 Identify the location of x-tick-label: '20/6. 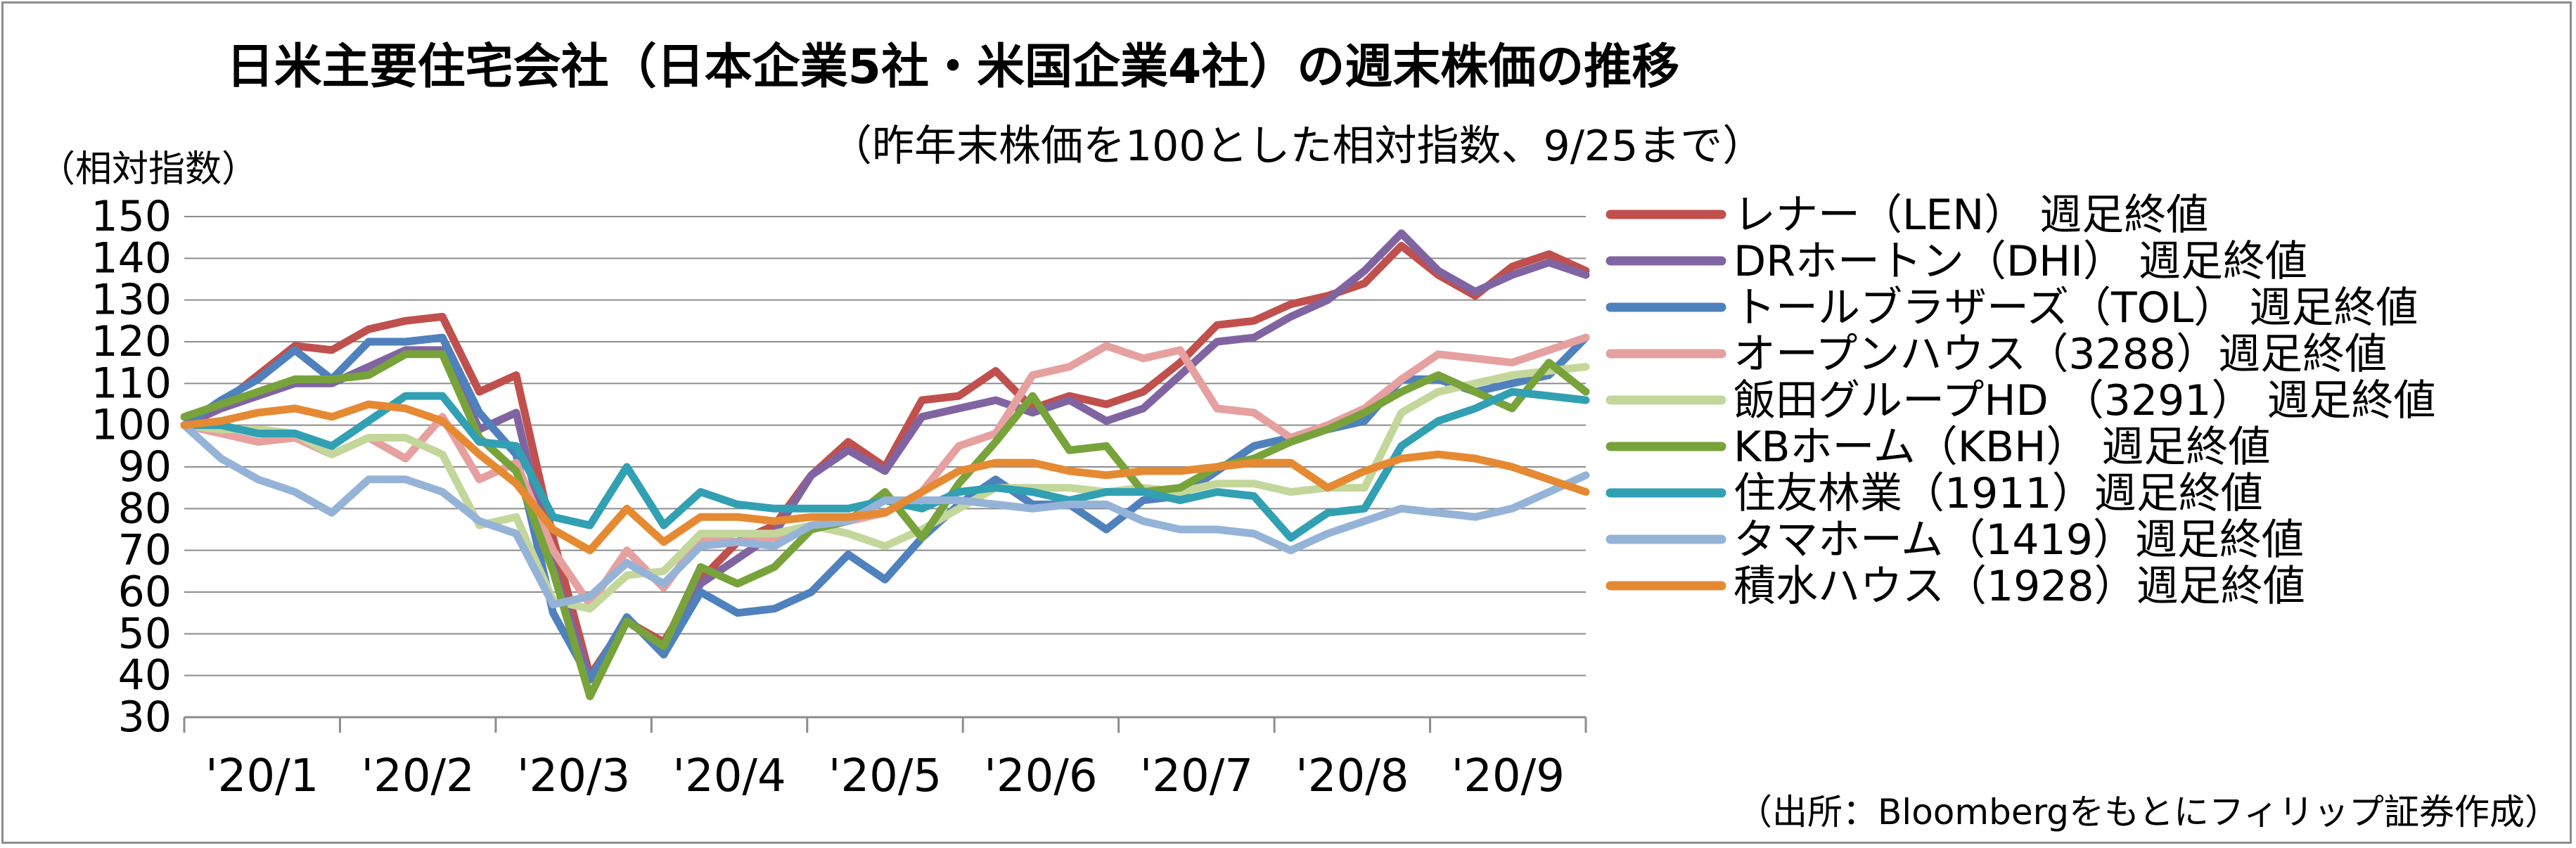
(1040, 776).